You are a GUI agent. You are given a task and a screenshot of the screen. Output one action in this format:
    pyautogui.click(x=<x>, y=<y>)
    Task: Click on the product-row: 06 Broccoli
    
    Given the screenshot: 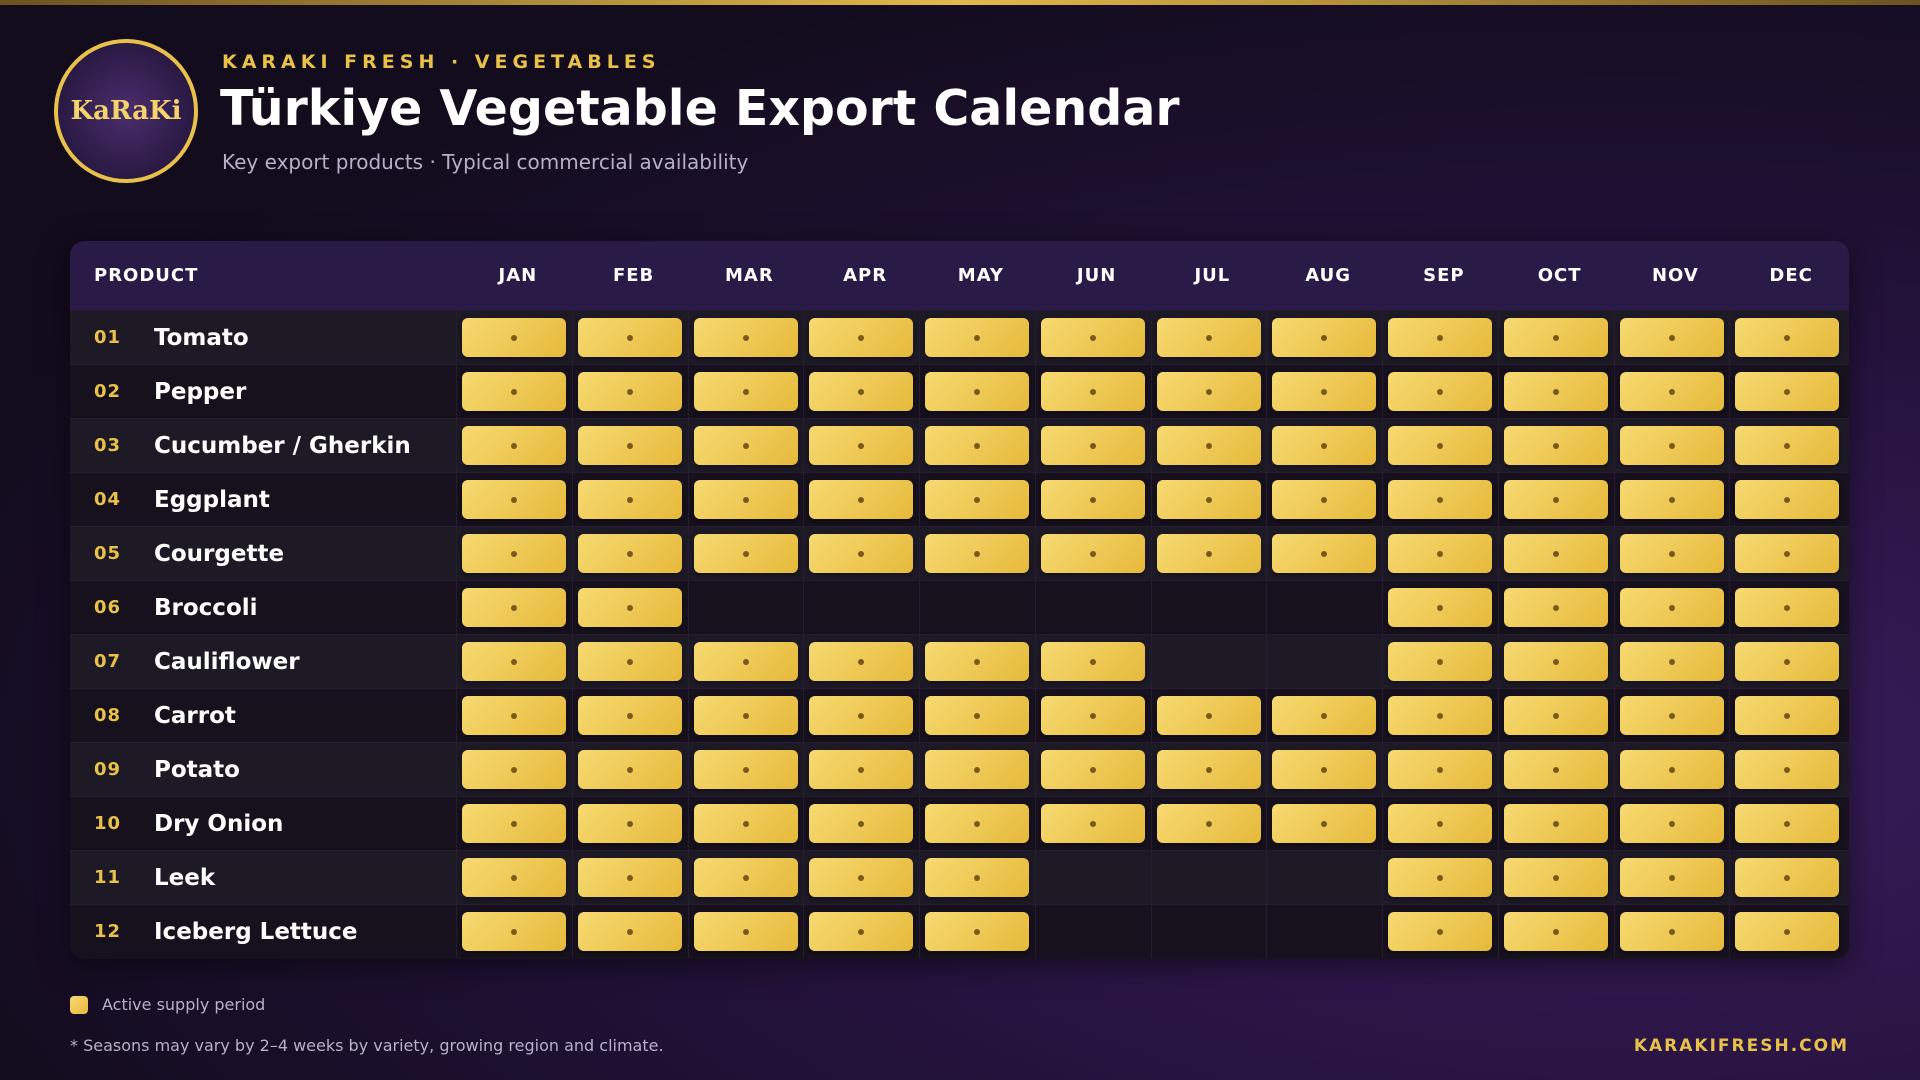 What is the action you would take?
    pyautogui.click(x=959, y=607)
    